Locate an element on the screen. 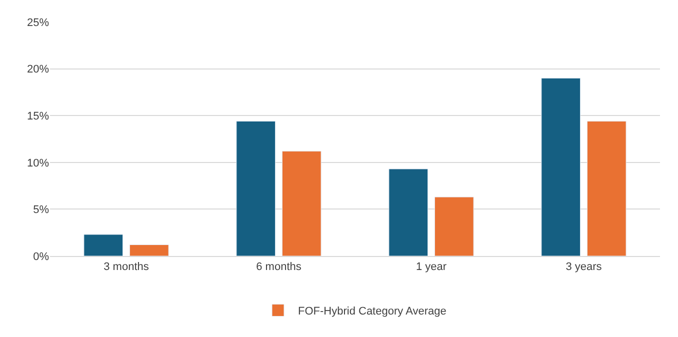  y-tick-label: 0% is located at coordinates (41, 256).